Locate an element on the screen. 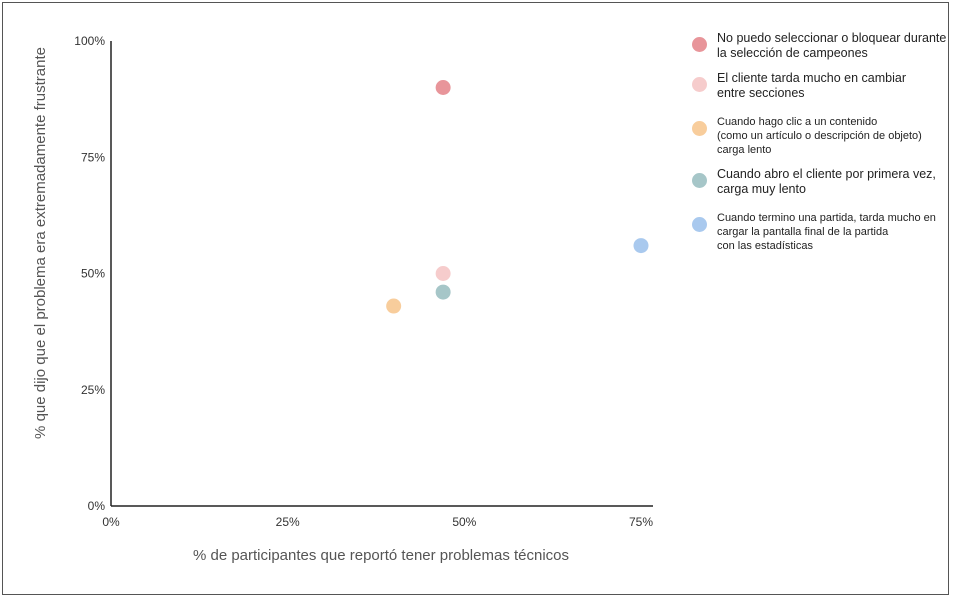 This screenshot has height=599, width=953. x-tick-label: 25% is located at coordinates (288, 522).